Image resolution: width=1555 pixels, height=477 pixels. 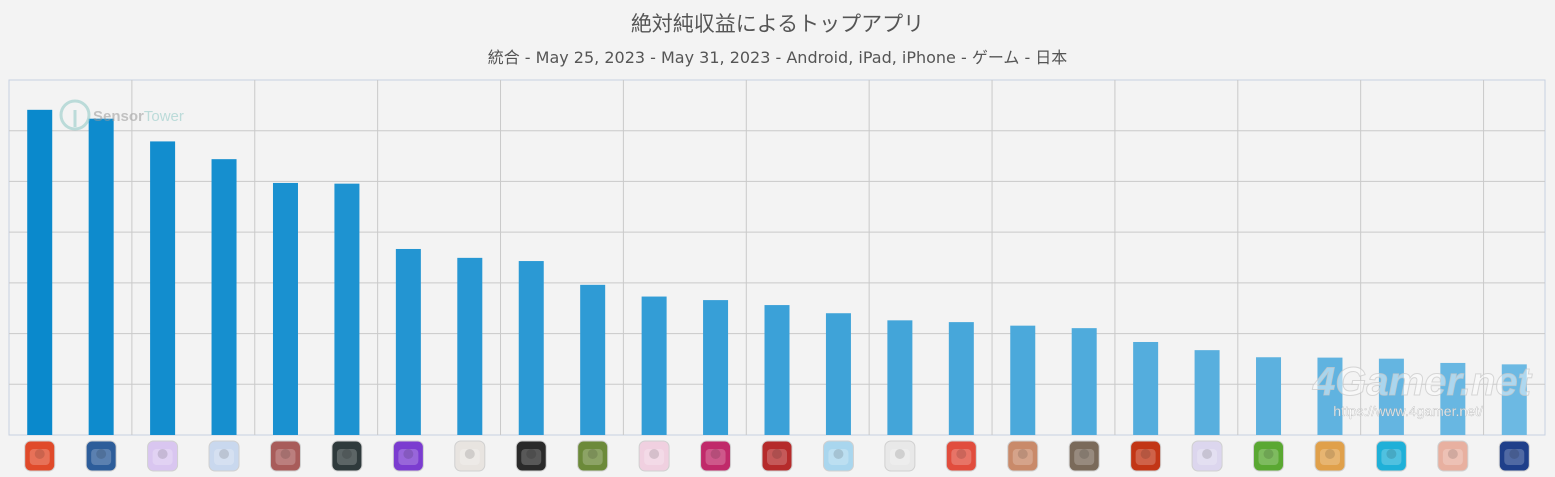 I want to click on chart-title: 絶対純収益によるトップアプリ, so click(x=777, y=24).